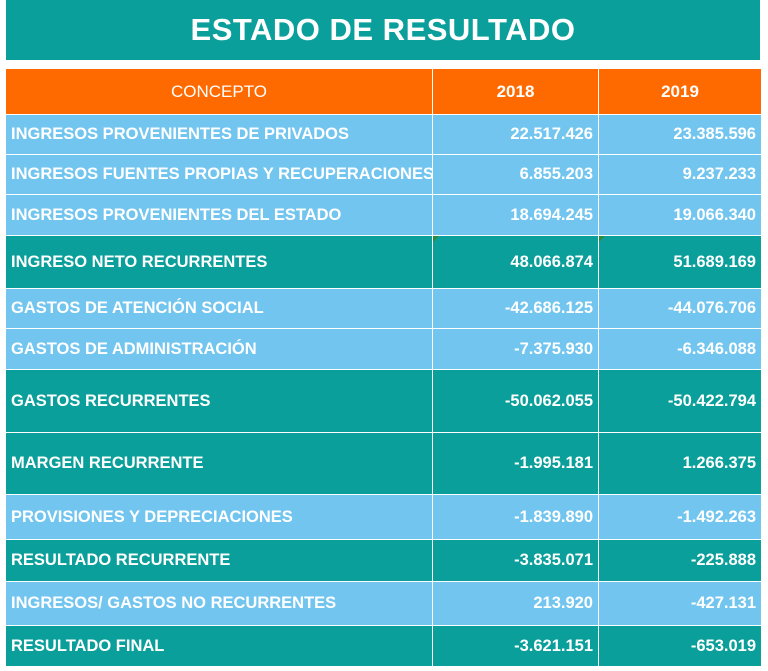 The width and height of the screenshot is (768, 671). I want to click on value-2019: 19.066.340, so click(680, 215).